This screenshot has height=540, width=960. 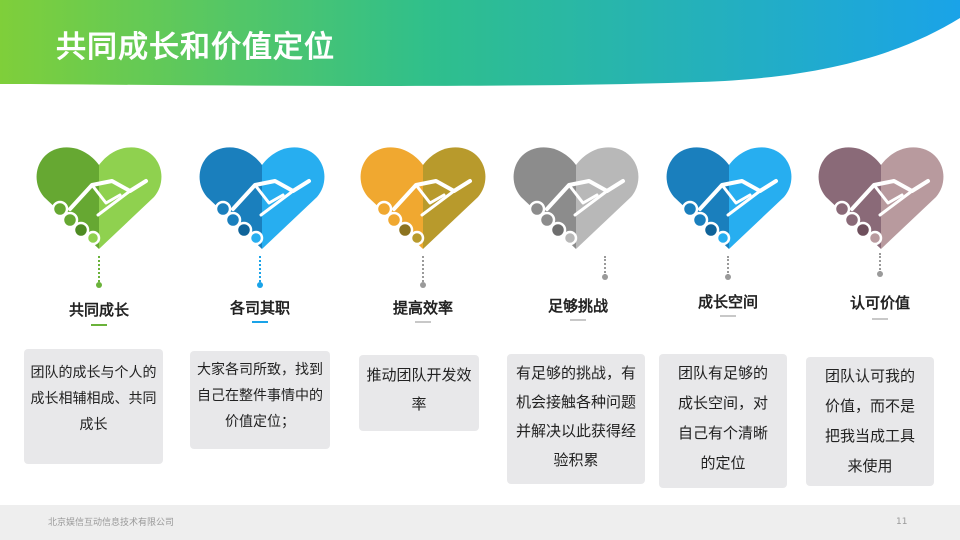 I want to click on description-card: 团队的成长与个人的成长相辅相成、共同成长, so click(x=93, y=406).